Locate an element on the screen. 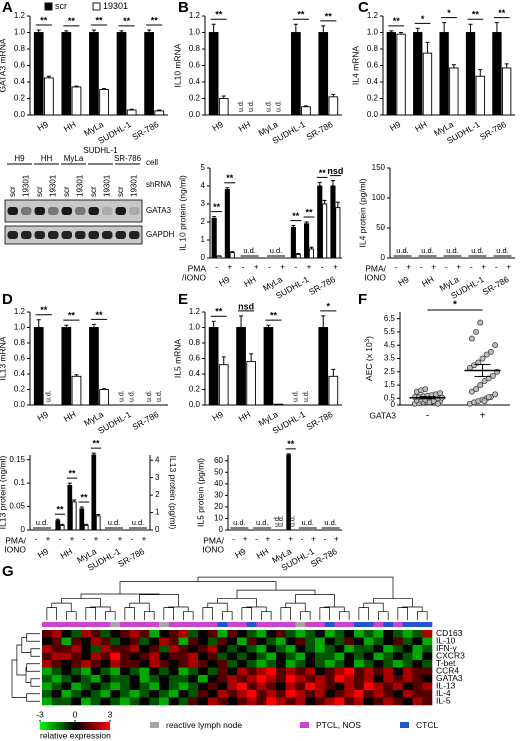 Image resolution: width=520 pixels, height=741 pixels. y-tick-label: 1.2 is located at coordinates (20, 311).